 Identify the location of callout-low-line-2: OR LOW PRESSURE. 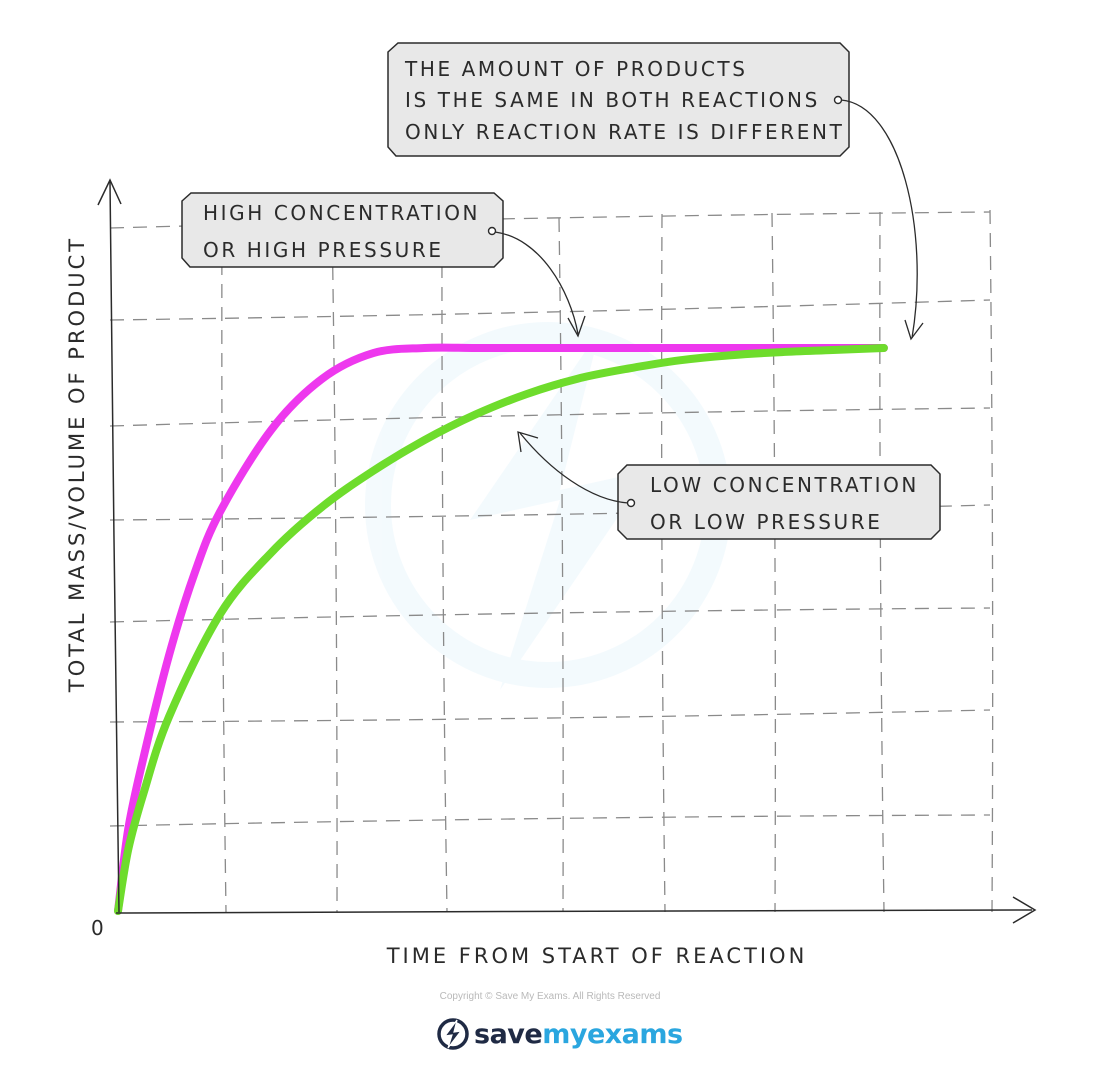
(766, 522).